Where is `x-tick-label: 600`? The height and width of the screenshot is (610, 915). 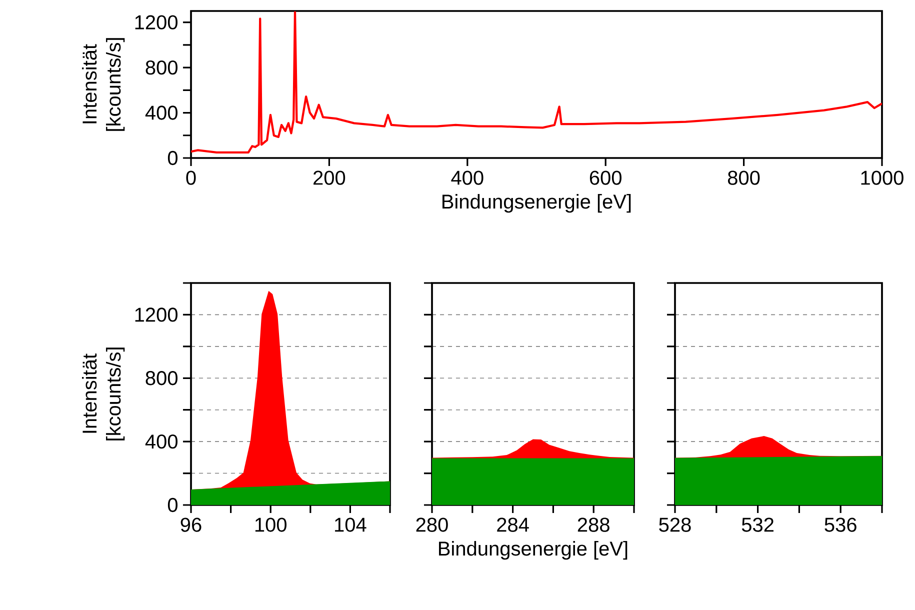
x-tick-label: 600 is located at coordinates (606, 177).